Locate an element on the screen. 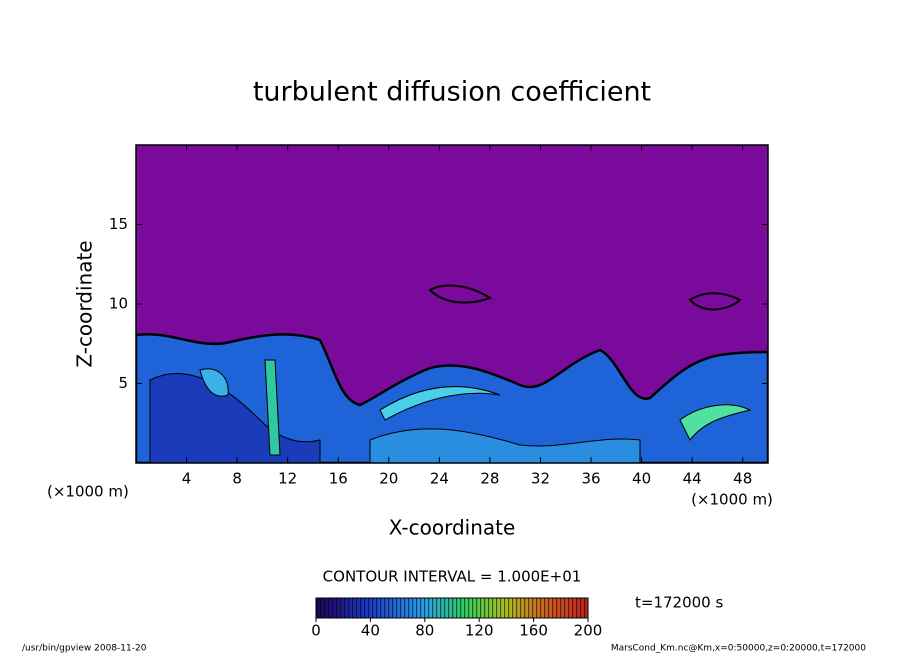 The image size is (904, 654). x-tick-label: 20 is located at coordinates (388, 479).